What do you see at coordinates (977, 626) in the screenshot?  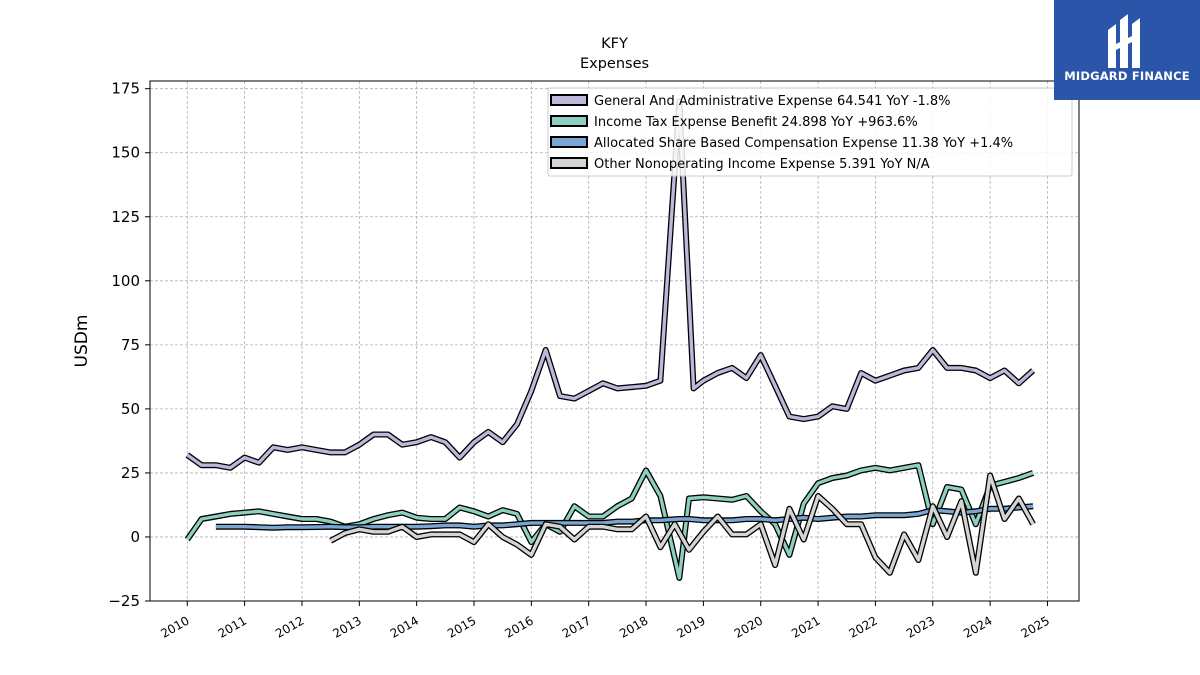 I see `x-tick-label: 2024` at bounding box center [977, 626].